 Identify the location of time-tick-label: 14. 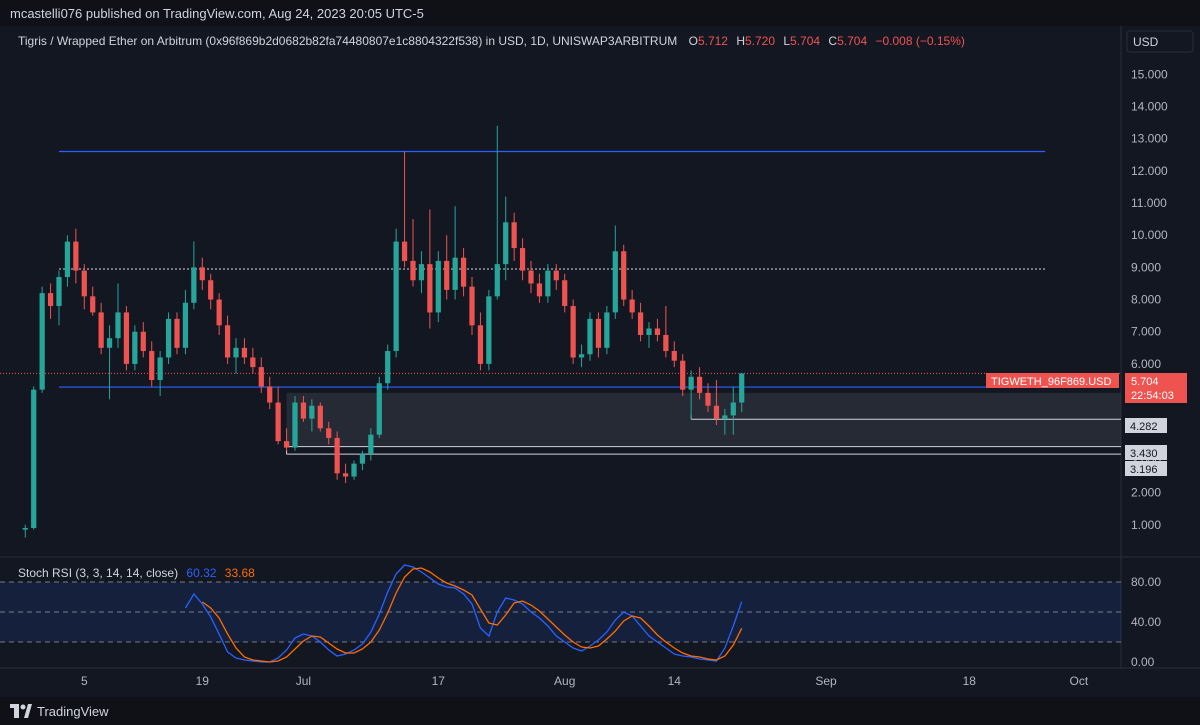
(675, 681).